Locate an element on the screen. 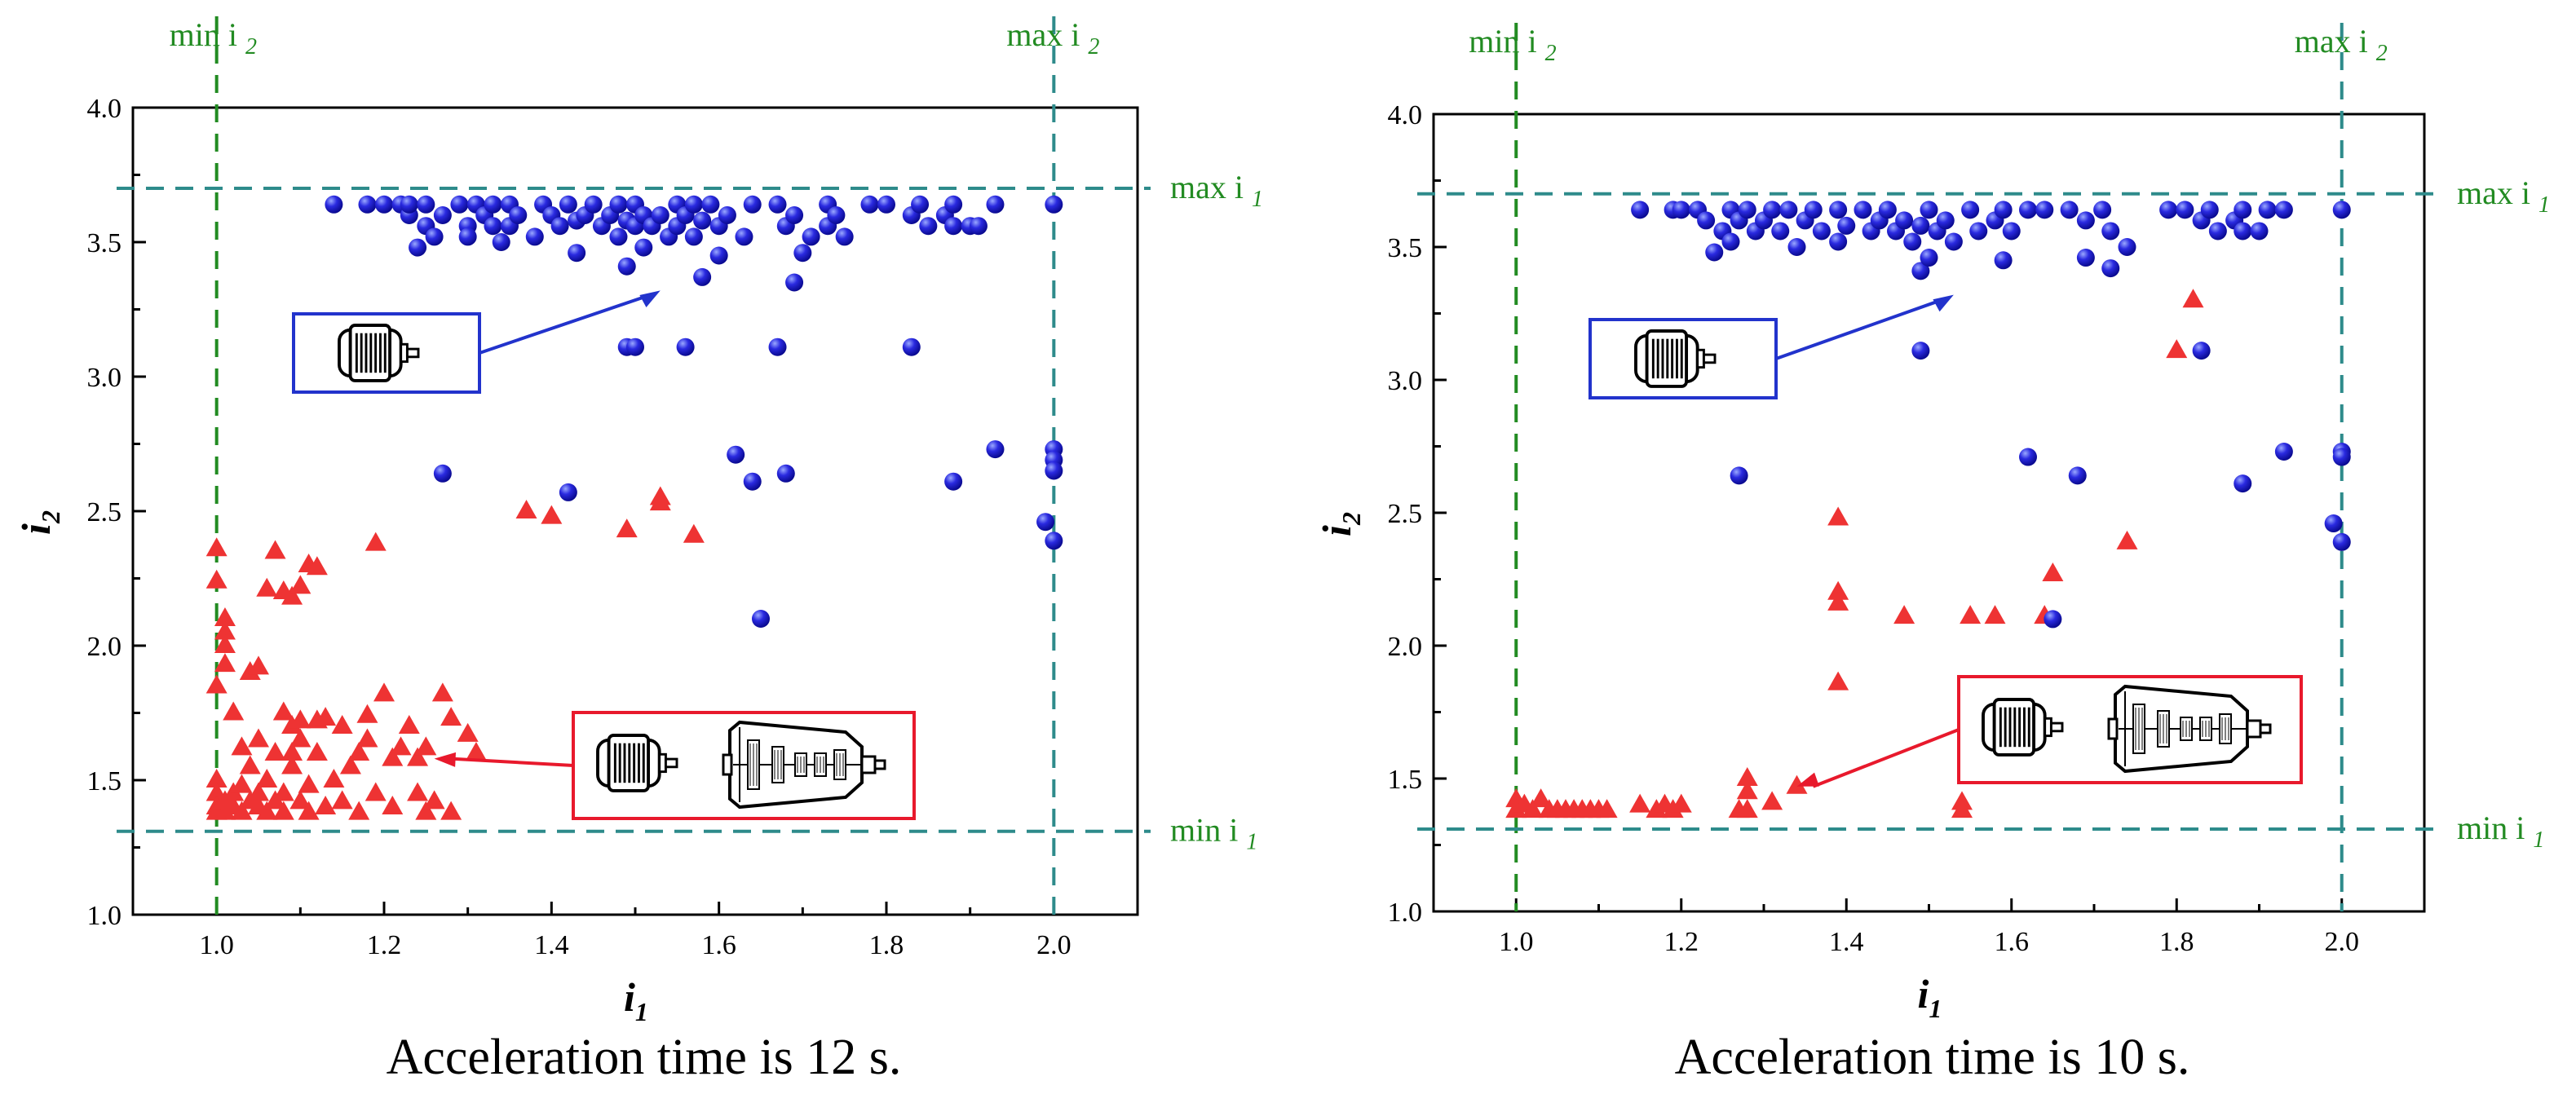 This screenshot has height=1103, width=2576. motor-only-arrow is located at coordinates (564, 324).